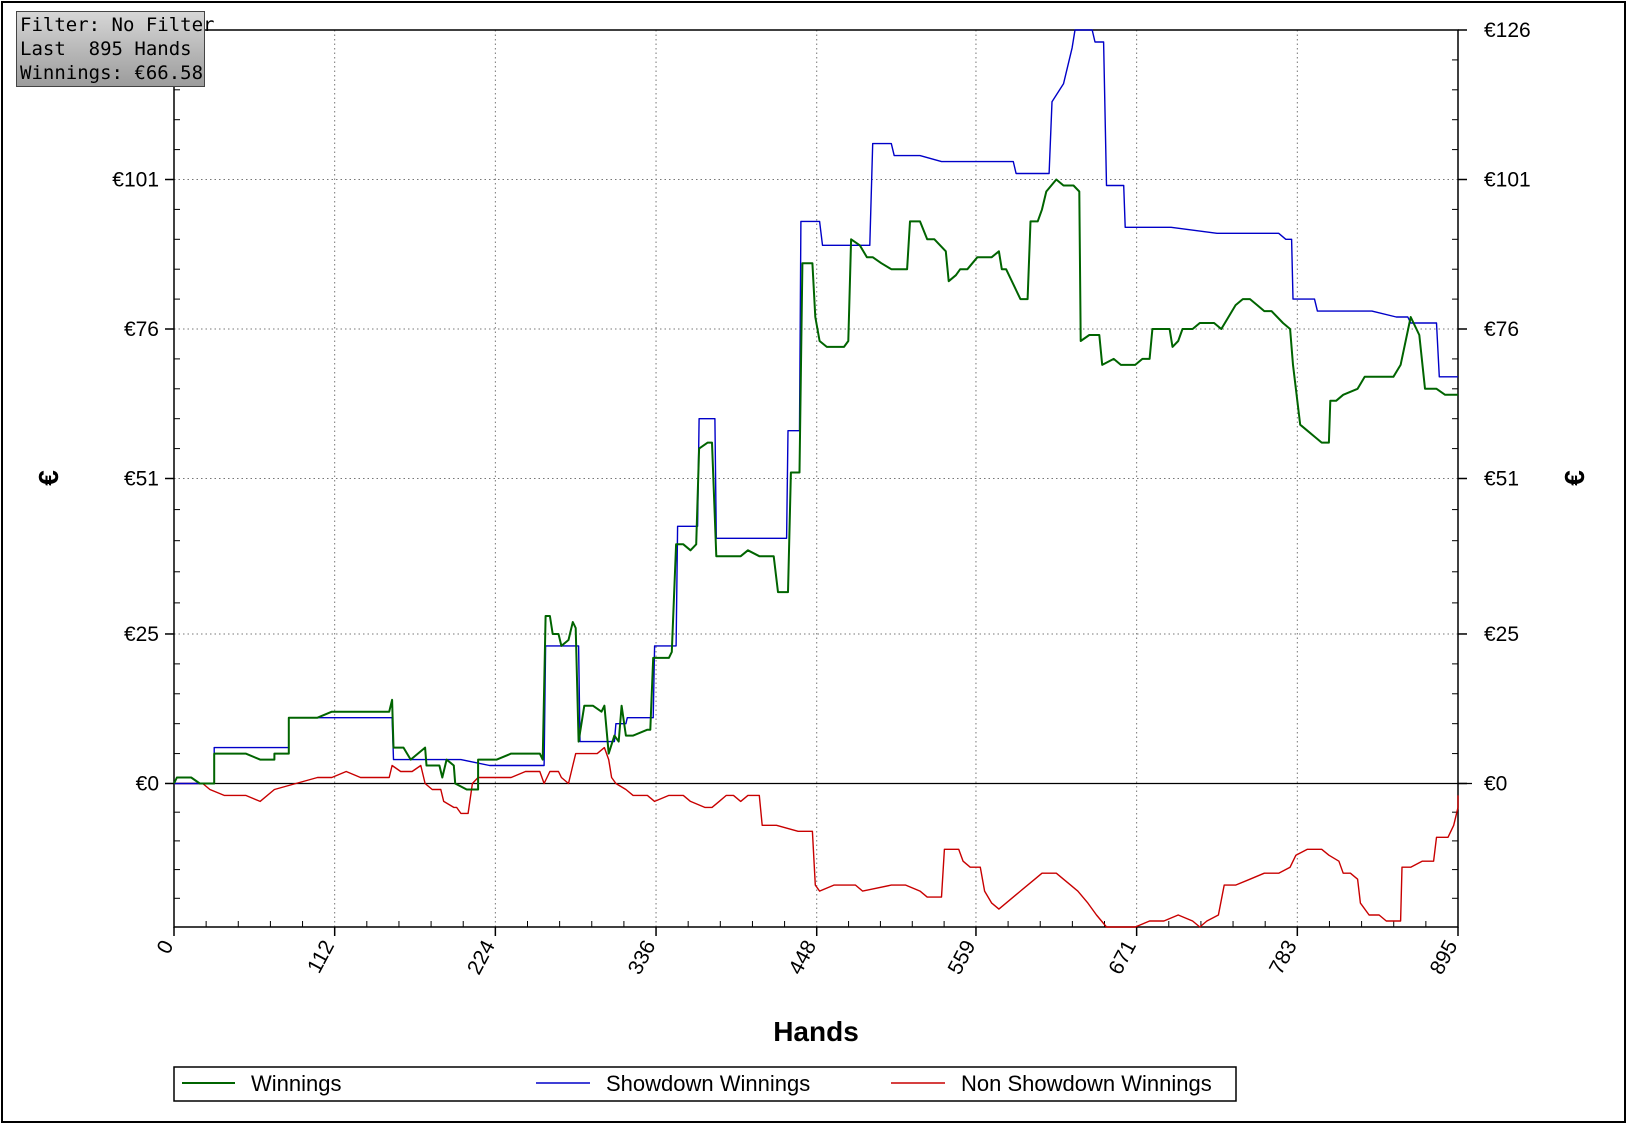 The width and height of the screenshot is (1631, 1128). I want to click on y-axis-title-left: €, so click(48, 478).